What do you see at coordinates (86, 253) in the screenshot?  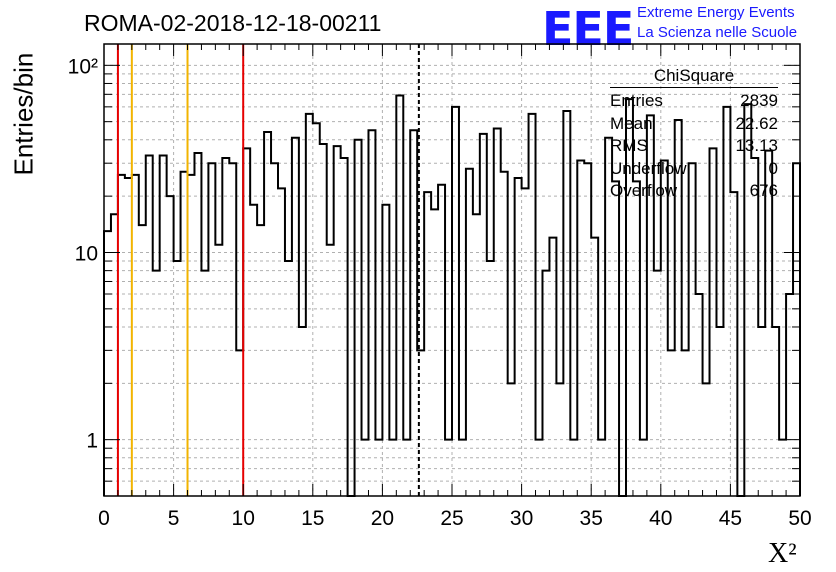 I see `y-tick-label: 10` at bounding box center [86, 253].